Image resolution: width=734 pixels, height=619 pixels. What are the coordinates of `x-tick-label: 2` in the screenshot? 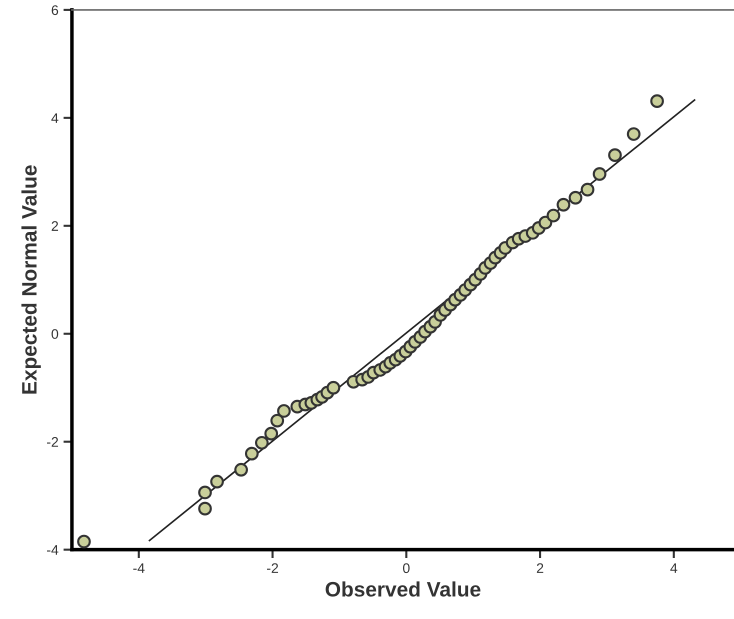 It's located at (540, 568).